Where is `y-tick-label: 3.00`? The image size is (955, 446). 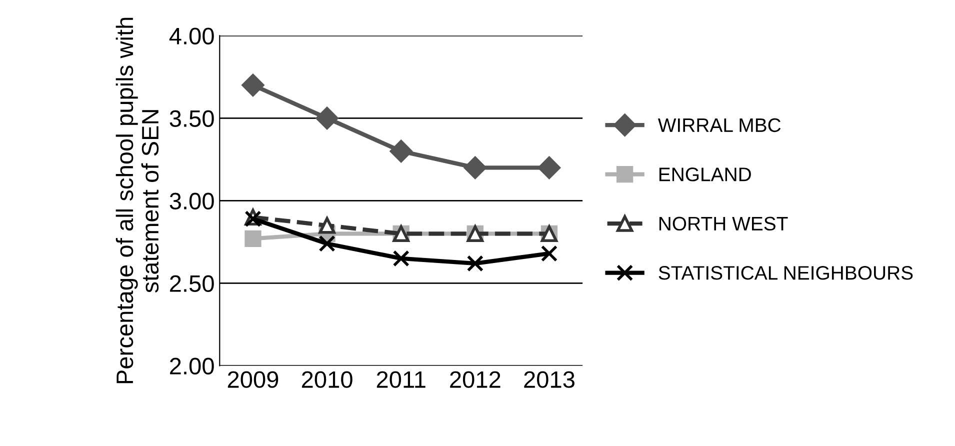 y-tick-label: 3.00 is located at coordinates (192, 201).